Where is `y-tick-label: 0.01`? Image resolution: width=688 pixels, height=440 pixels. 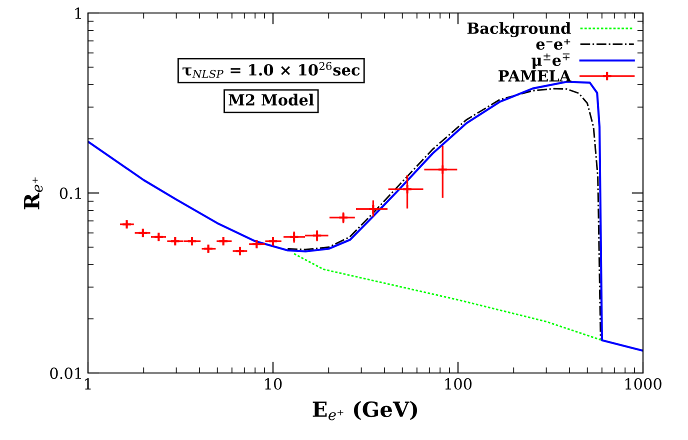 y-tick-label: 0.01 is located at coordinates (65, 373).